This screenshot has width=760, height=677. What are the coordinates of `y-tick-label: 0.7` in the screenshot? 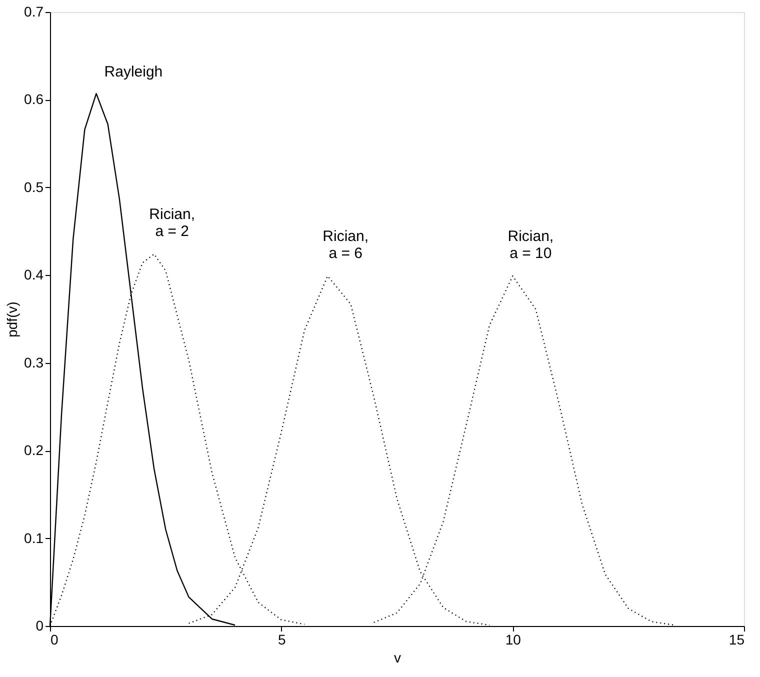 It's located at (34, 12).